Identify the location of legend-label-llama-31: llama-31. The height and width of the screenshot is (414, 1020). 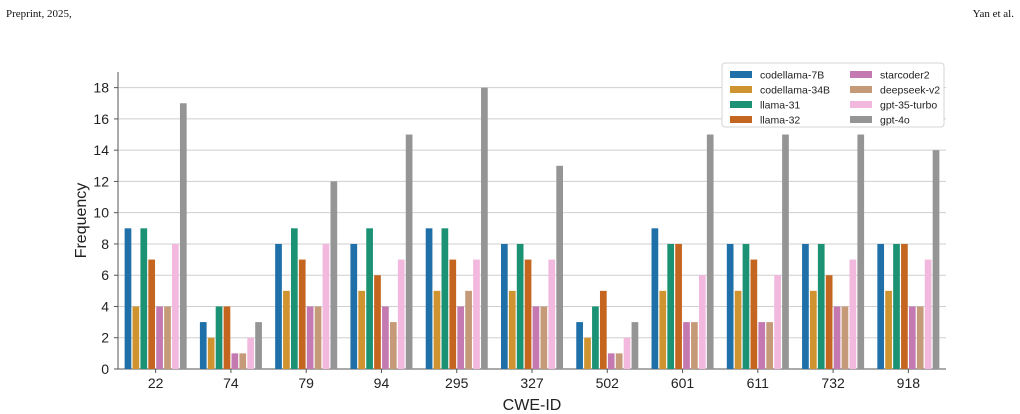
(780, 106).